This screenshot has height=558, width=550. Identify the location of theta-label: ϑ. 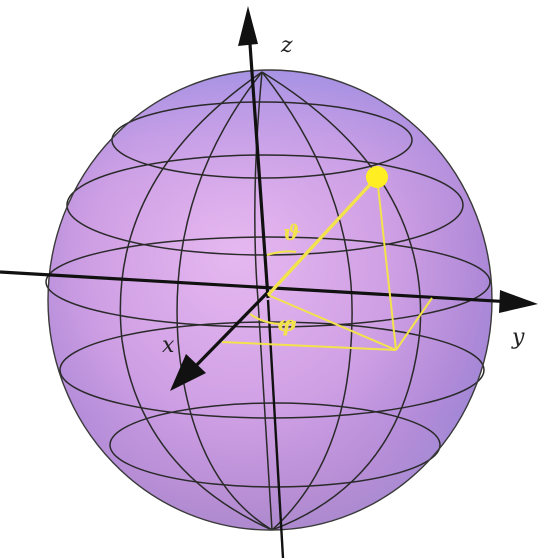
(292, 232).